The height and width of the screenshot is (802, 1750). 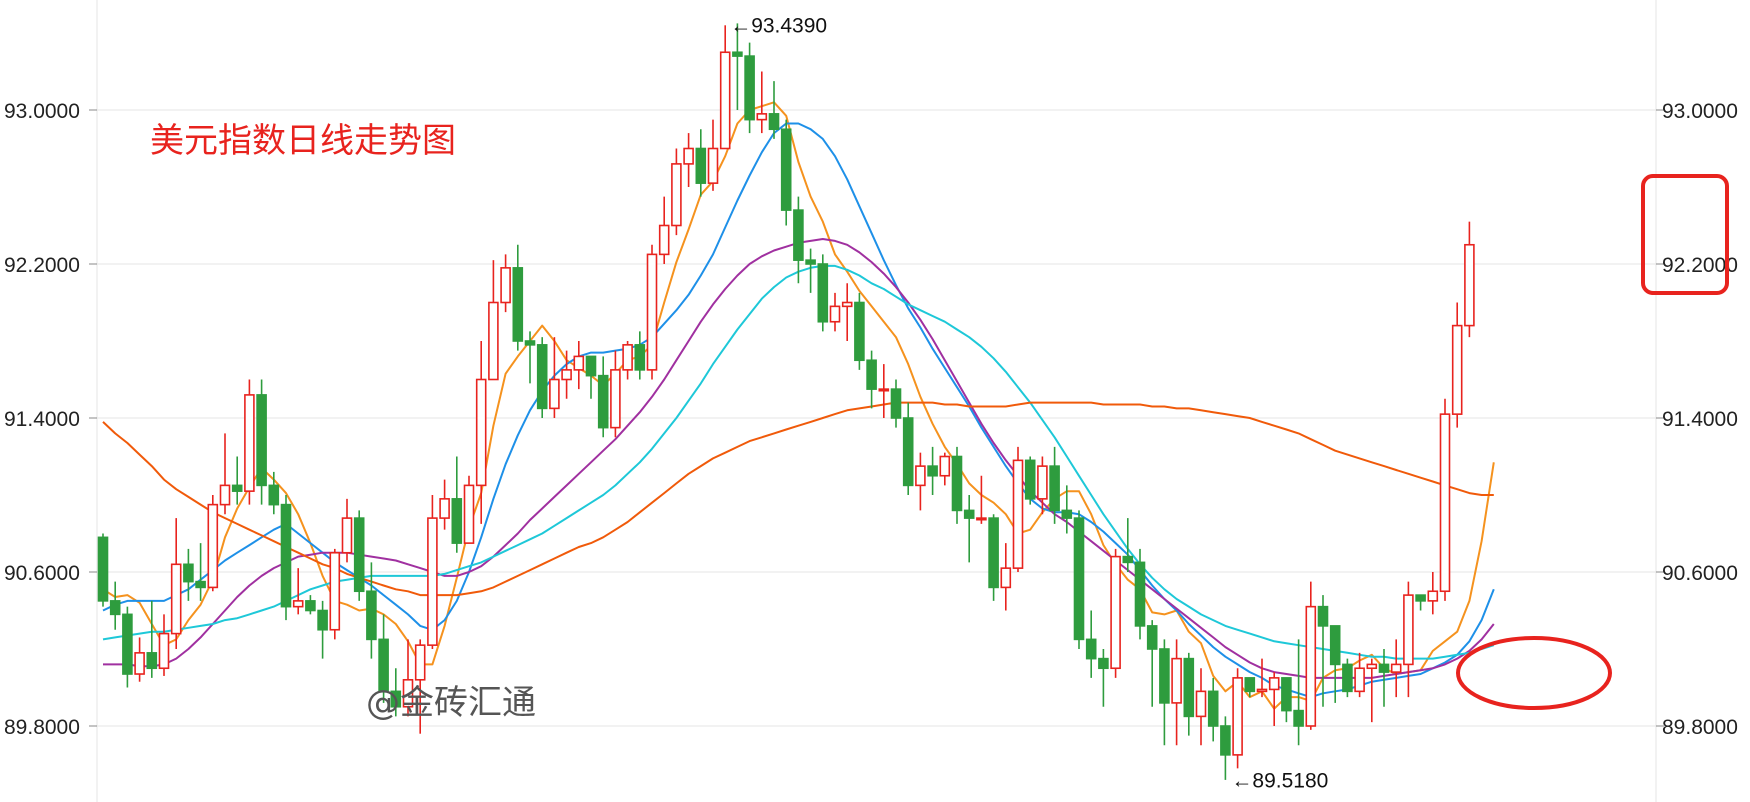 I want to click on highlight-ellipse, so click(x=1534, y=673).